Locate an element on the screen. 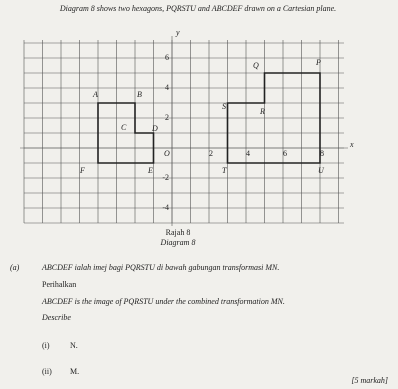 The width and height of the screenshot is (398, 389). question-label: (a) is located at coordinates (15, 267).